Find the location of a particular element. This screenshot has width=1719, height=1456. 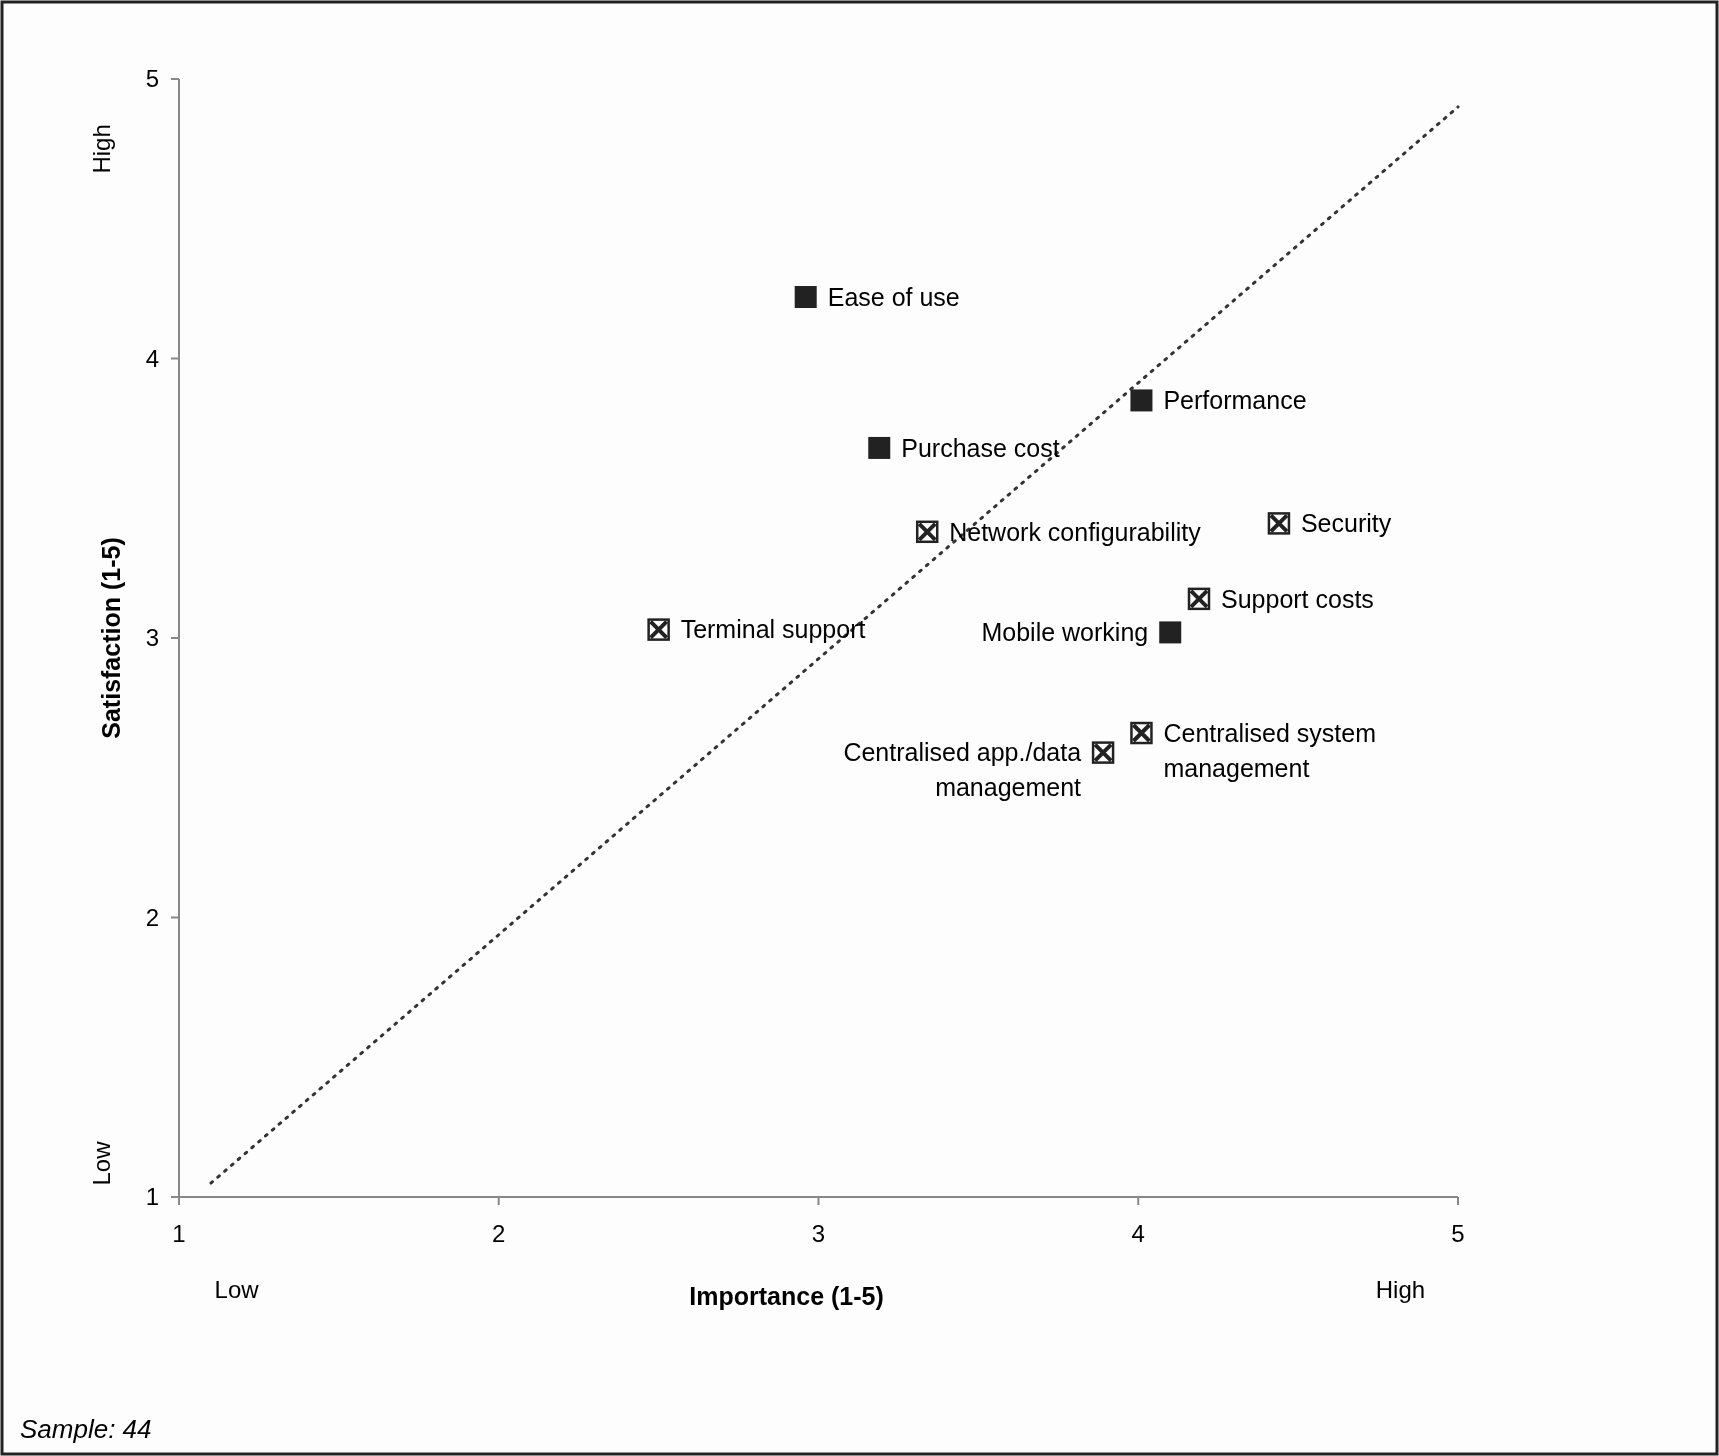

x-tick-label: 1 is located at coordinates (179, 1233).